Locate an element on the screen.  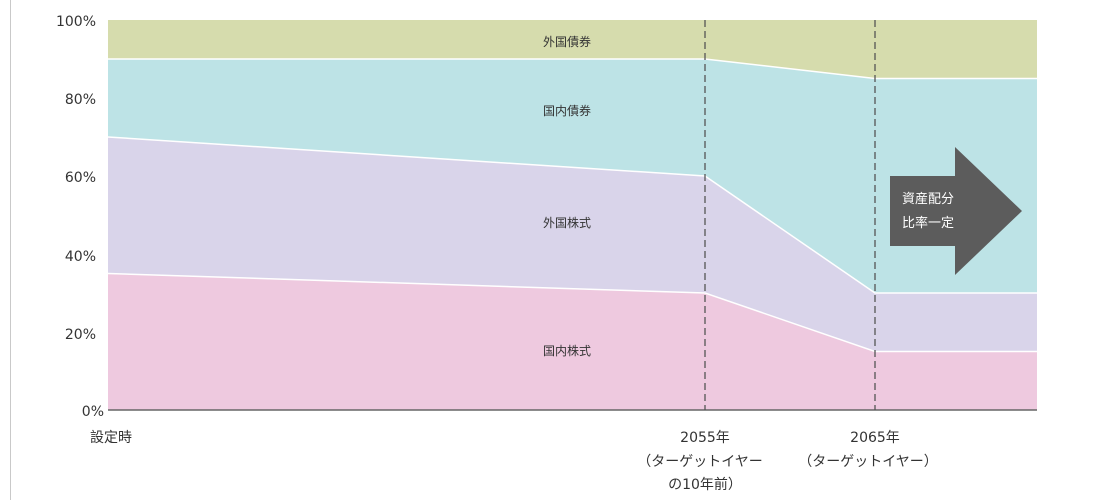
right-arrow-icon is located at coordinates (956, 211).